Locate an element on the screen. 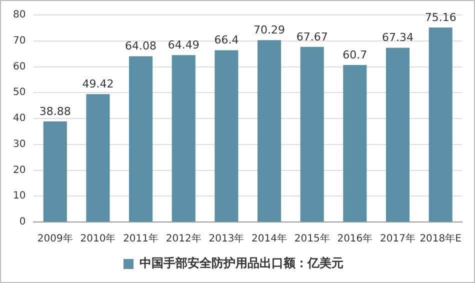  y-tick-label: 60 is located at coordinates (19, 66).